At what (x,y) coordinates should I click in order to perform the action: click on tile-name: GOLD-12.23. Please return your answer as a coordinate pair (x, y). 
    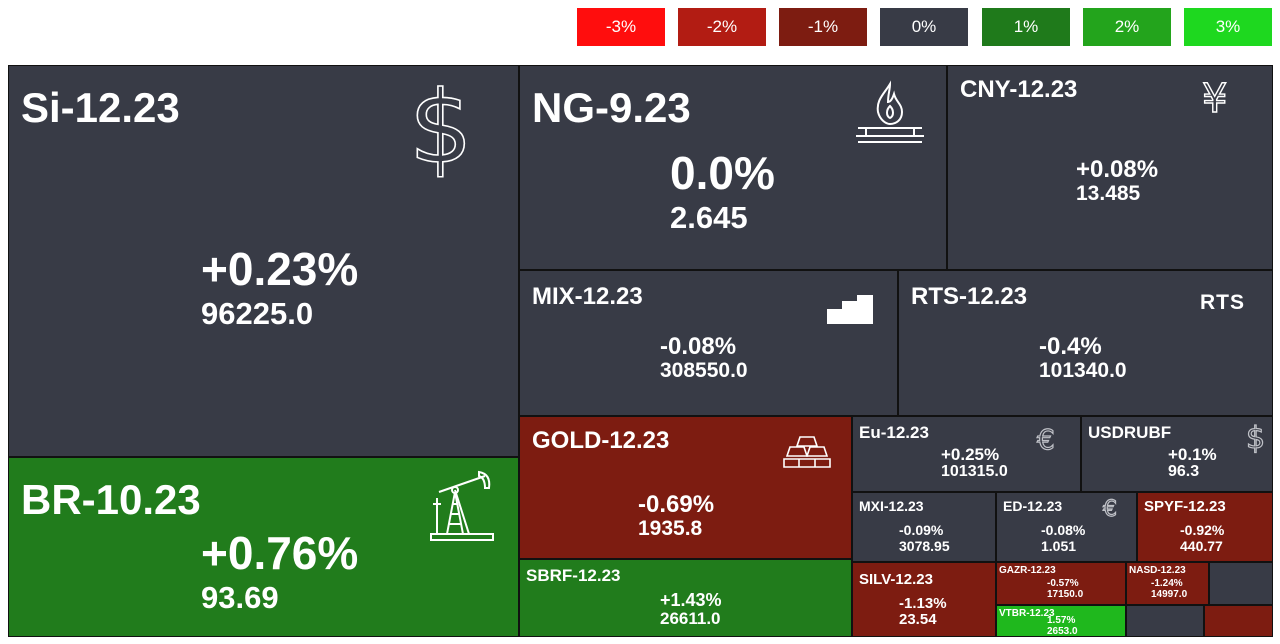
    Looking at the image, I should click on (601, 440).